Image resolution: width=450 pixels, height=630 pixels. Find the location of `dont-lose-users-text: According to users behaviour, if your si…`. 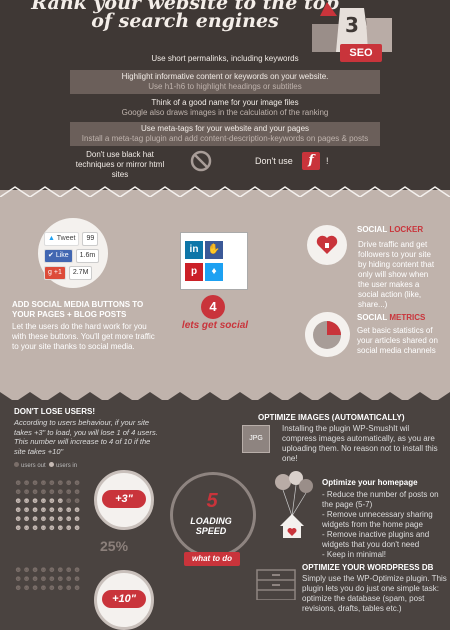

dont-lose-users-text: According to users behaviour, if your si… is located at coordinates (86, 437).